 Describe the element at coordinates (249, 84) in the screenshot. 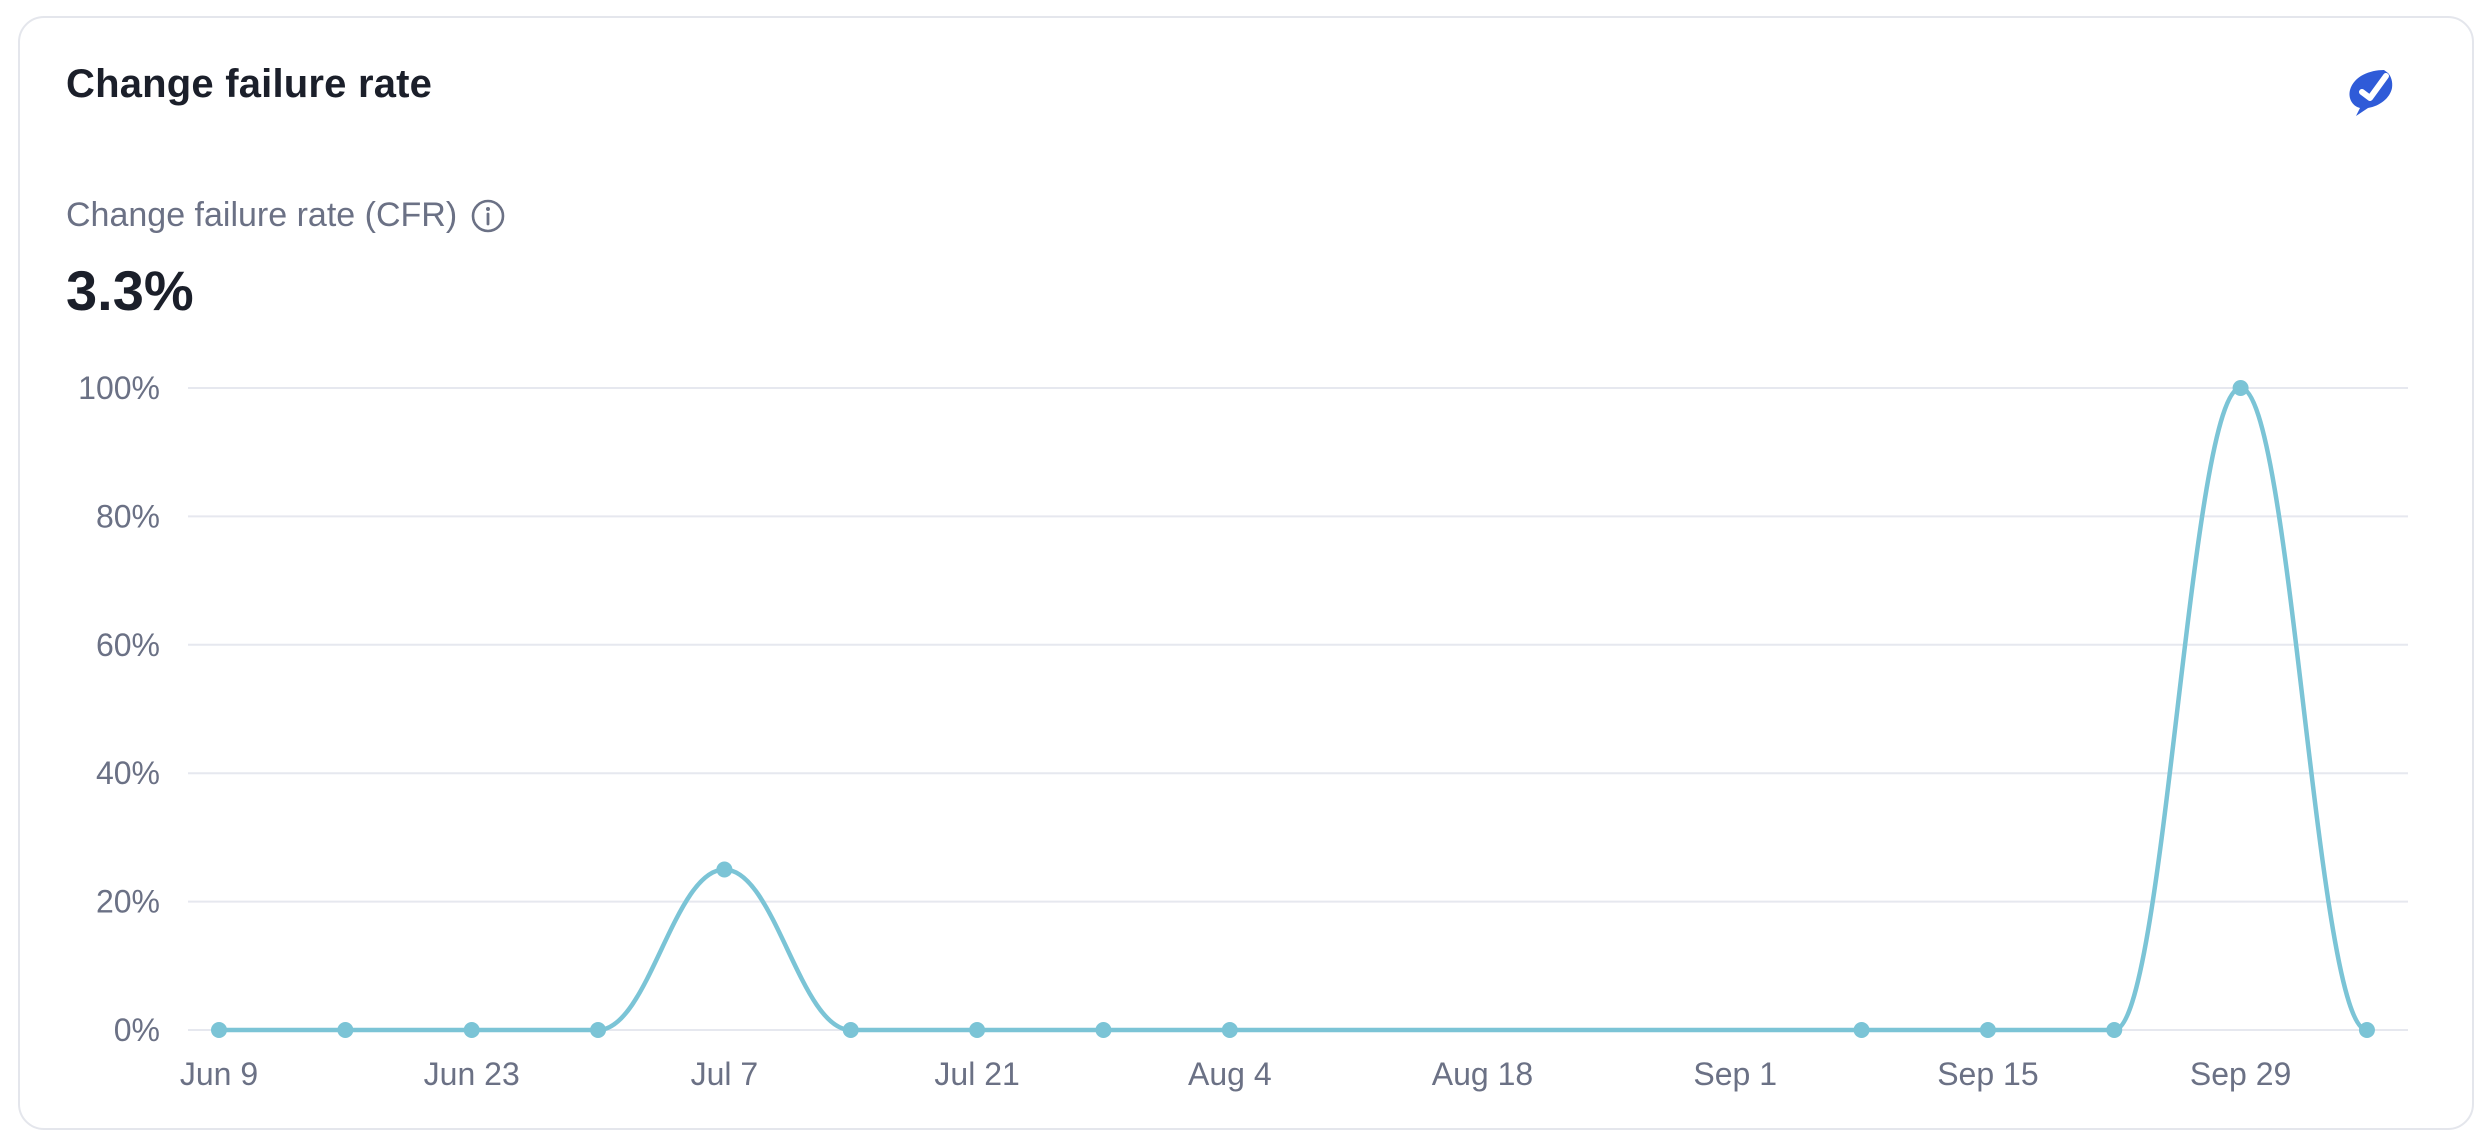

I see `card-title: Change failure rate` at that location.